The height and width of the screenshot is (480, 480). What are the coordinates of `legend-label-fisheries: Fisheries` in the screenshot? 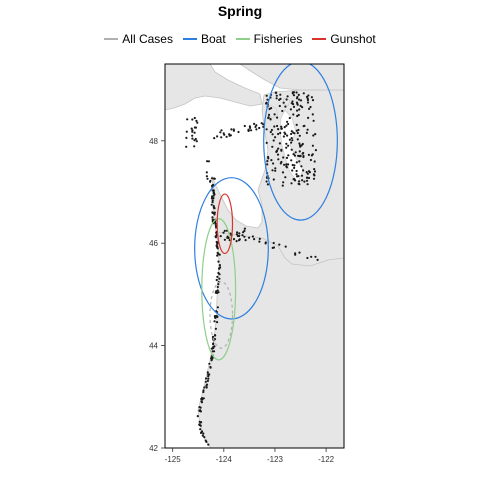 It's located at (278, 39).